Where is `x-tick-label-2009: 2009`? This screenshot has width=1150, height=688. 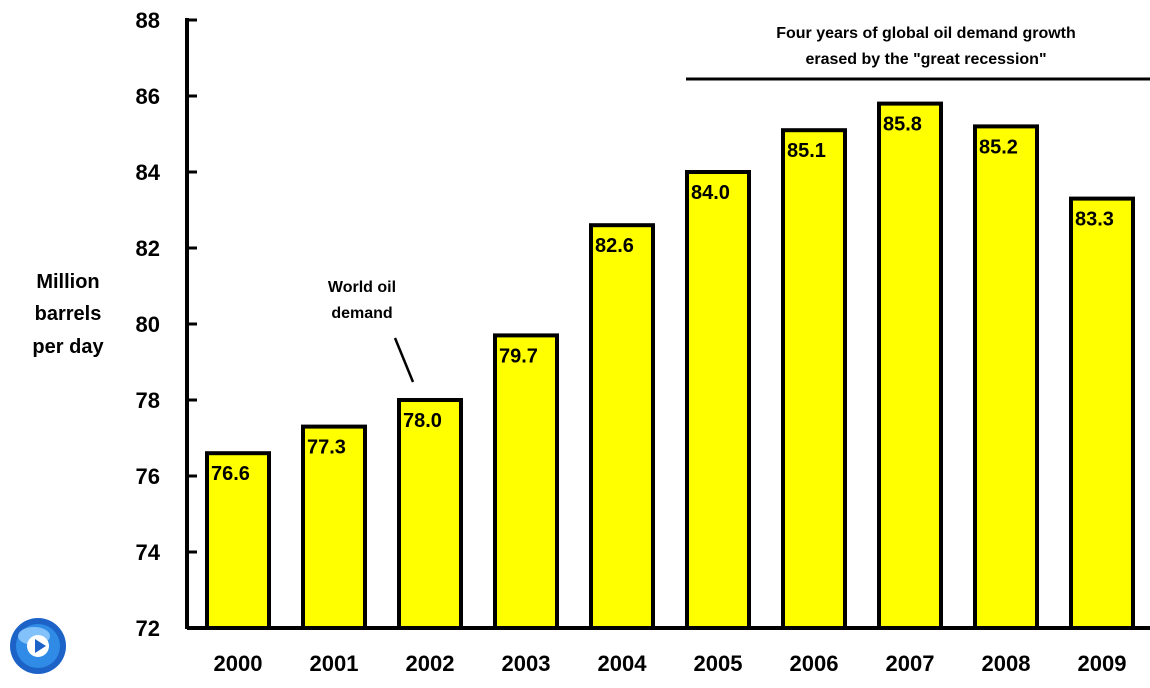
x-tick-label-2009: 2009 is located at coordinates (1102, 663).